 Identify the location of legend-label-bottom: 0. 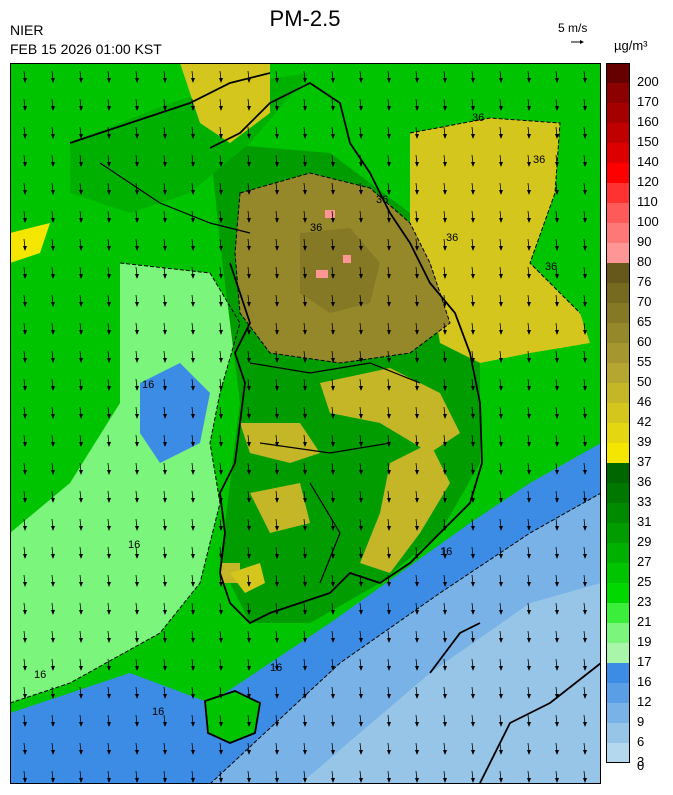
(640, 765).